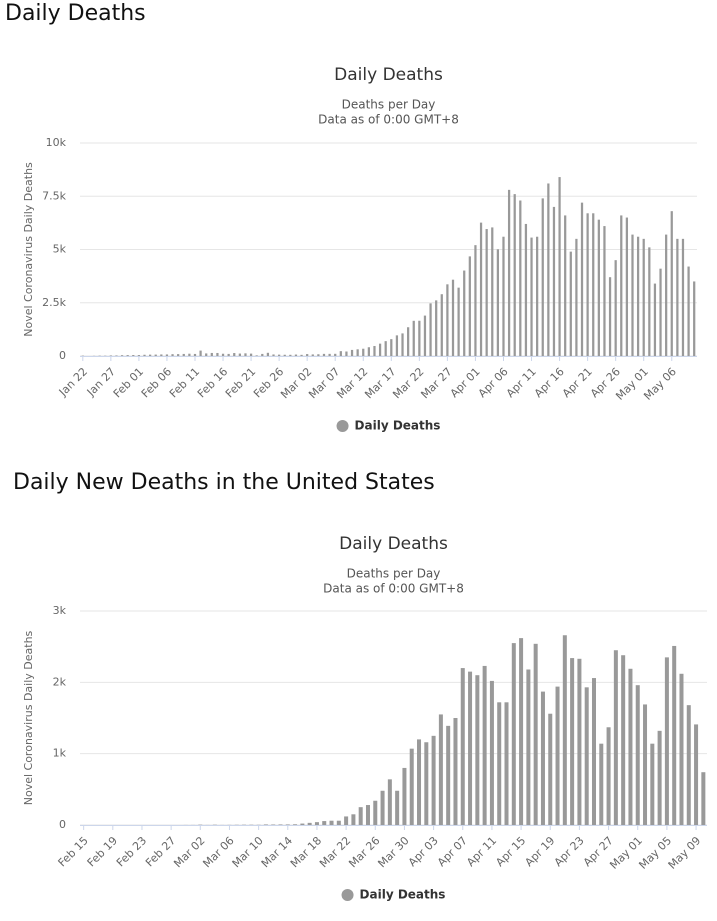 This screenshot has width=717, height=921. Describe the element at coordinates (224, 482) in the screenshot. I see `section-heading: Daily New Deaths in the United States` at that location.